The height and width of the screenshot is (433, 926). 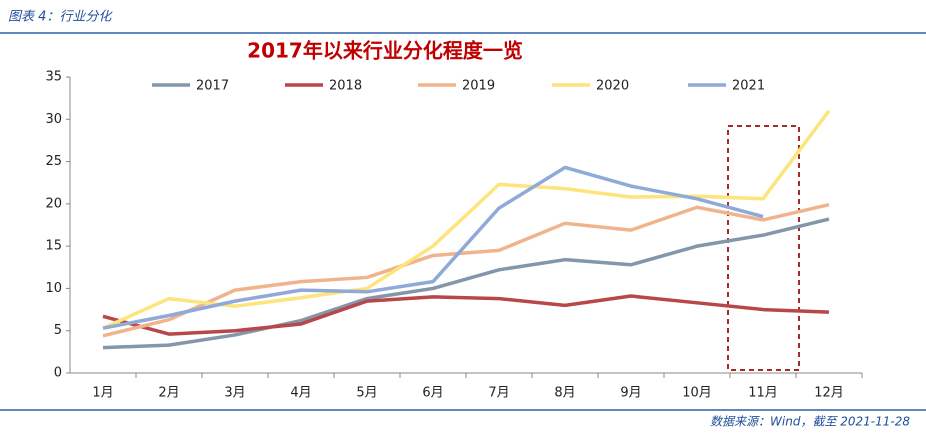 What do you see at coordinates (53, 77) in the screenshot?
I see `y-tick-label: 35` at bounding box center [53, 77].